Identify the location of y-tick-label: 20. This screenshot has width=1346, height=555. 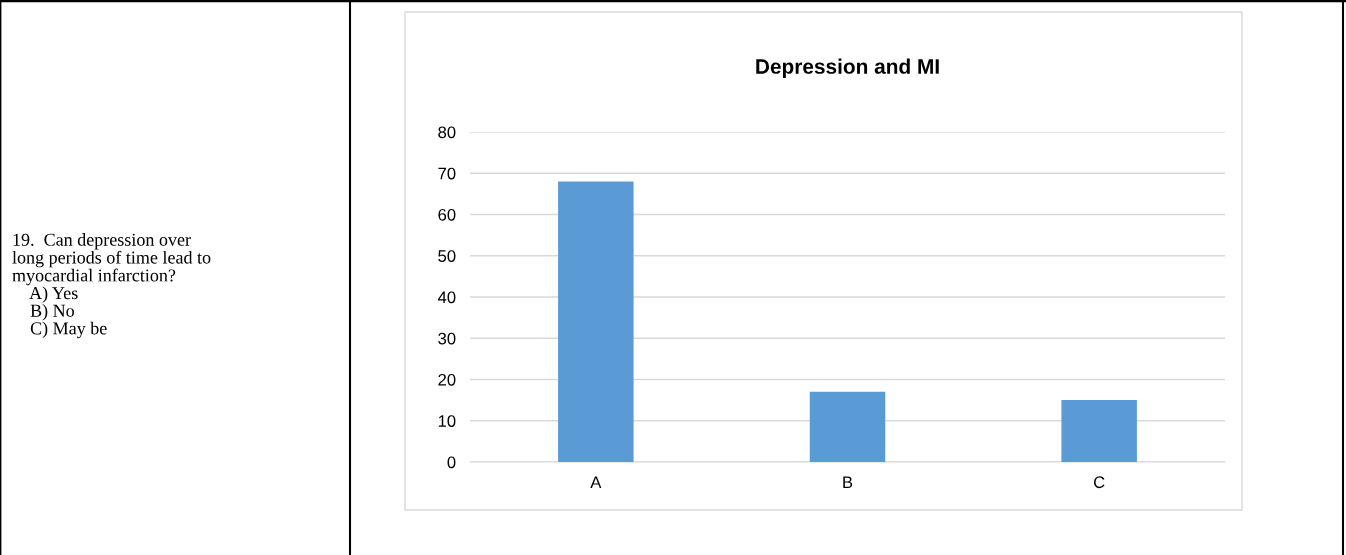
(447, 379).